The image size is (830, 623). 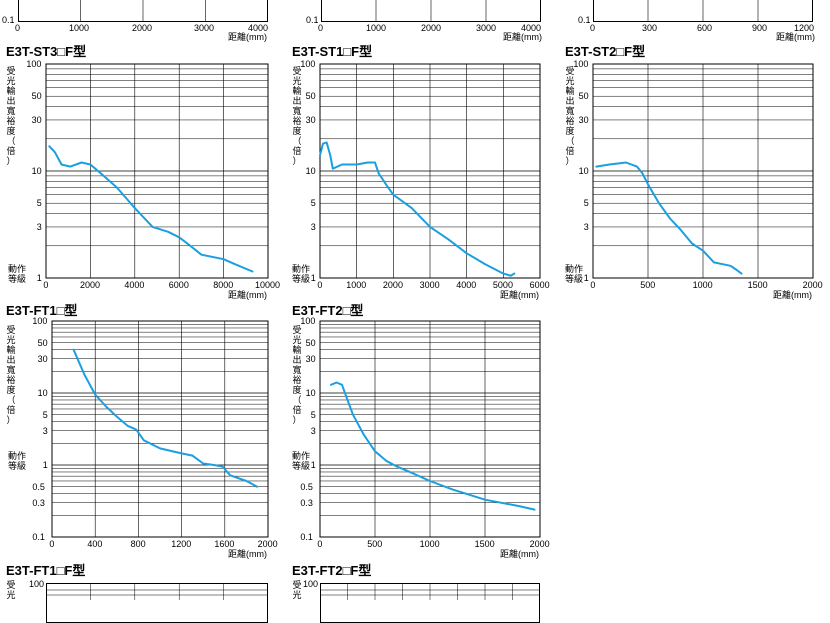 What do you see at coordinates (466, 285) in the screenshot?
I see `x-tick-label: 4000` at bounding box center [466, 285].